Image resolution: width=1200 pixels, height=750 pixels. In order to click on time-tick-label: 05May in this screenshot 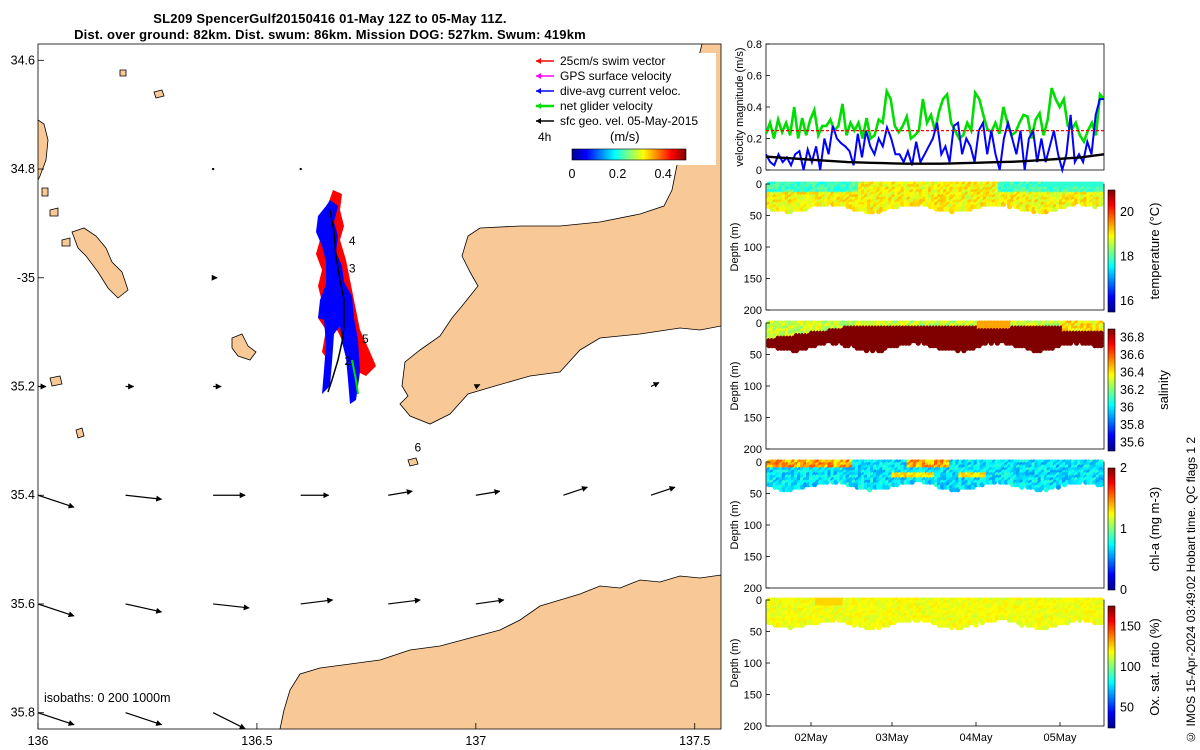, I will do `click(1060, 738)`.